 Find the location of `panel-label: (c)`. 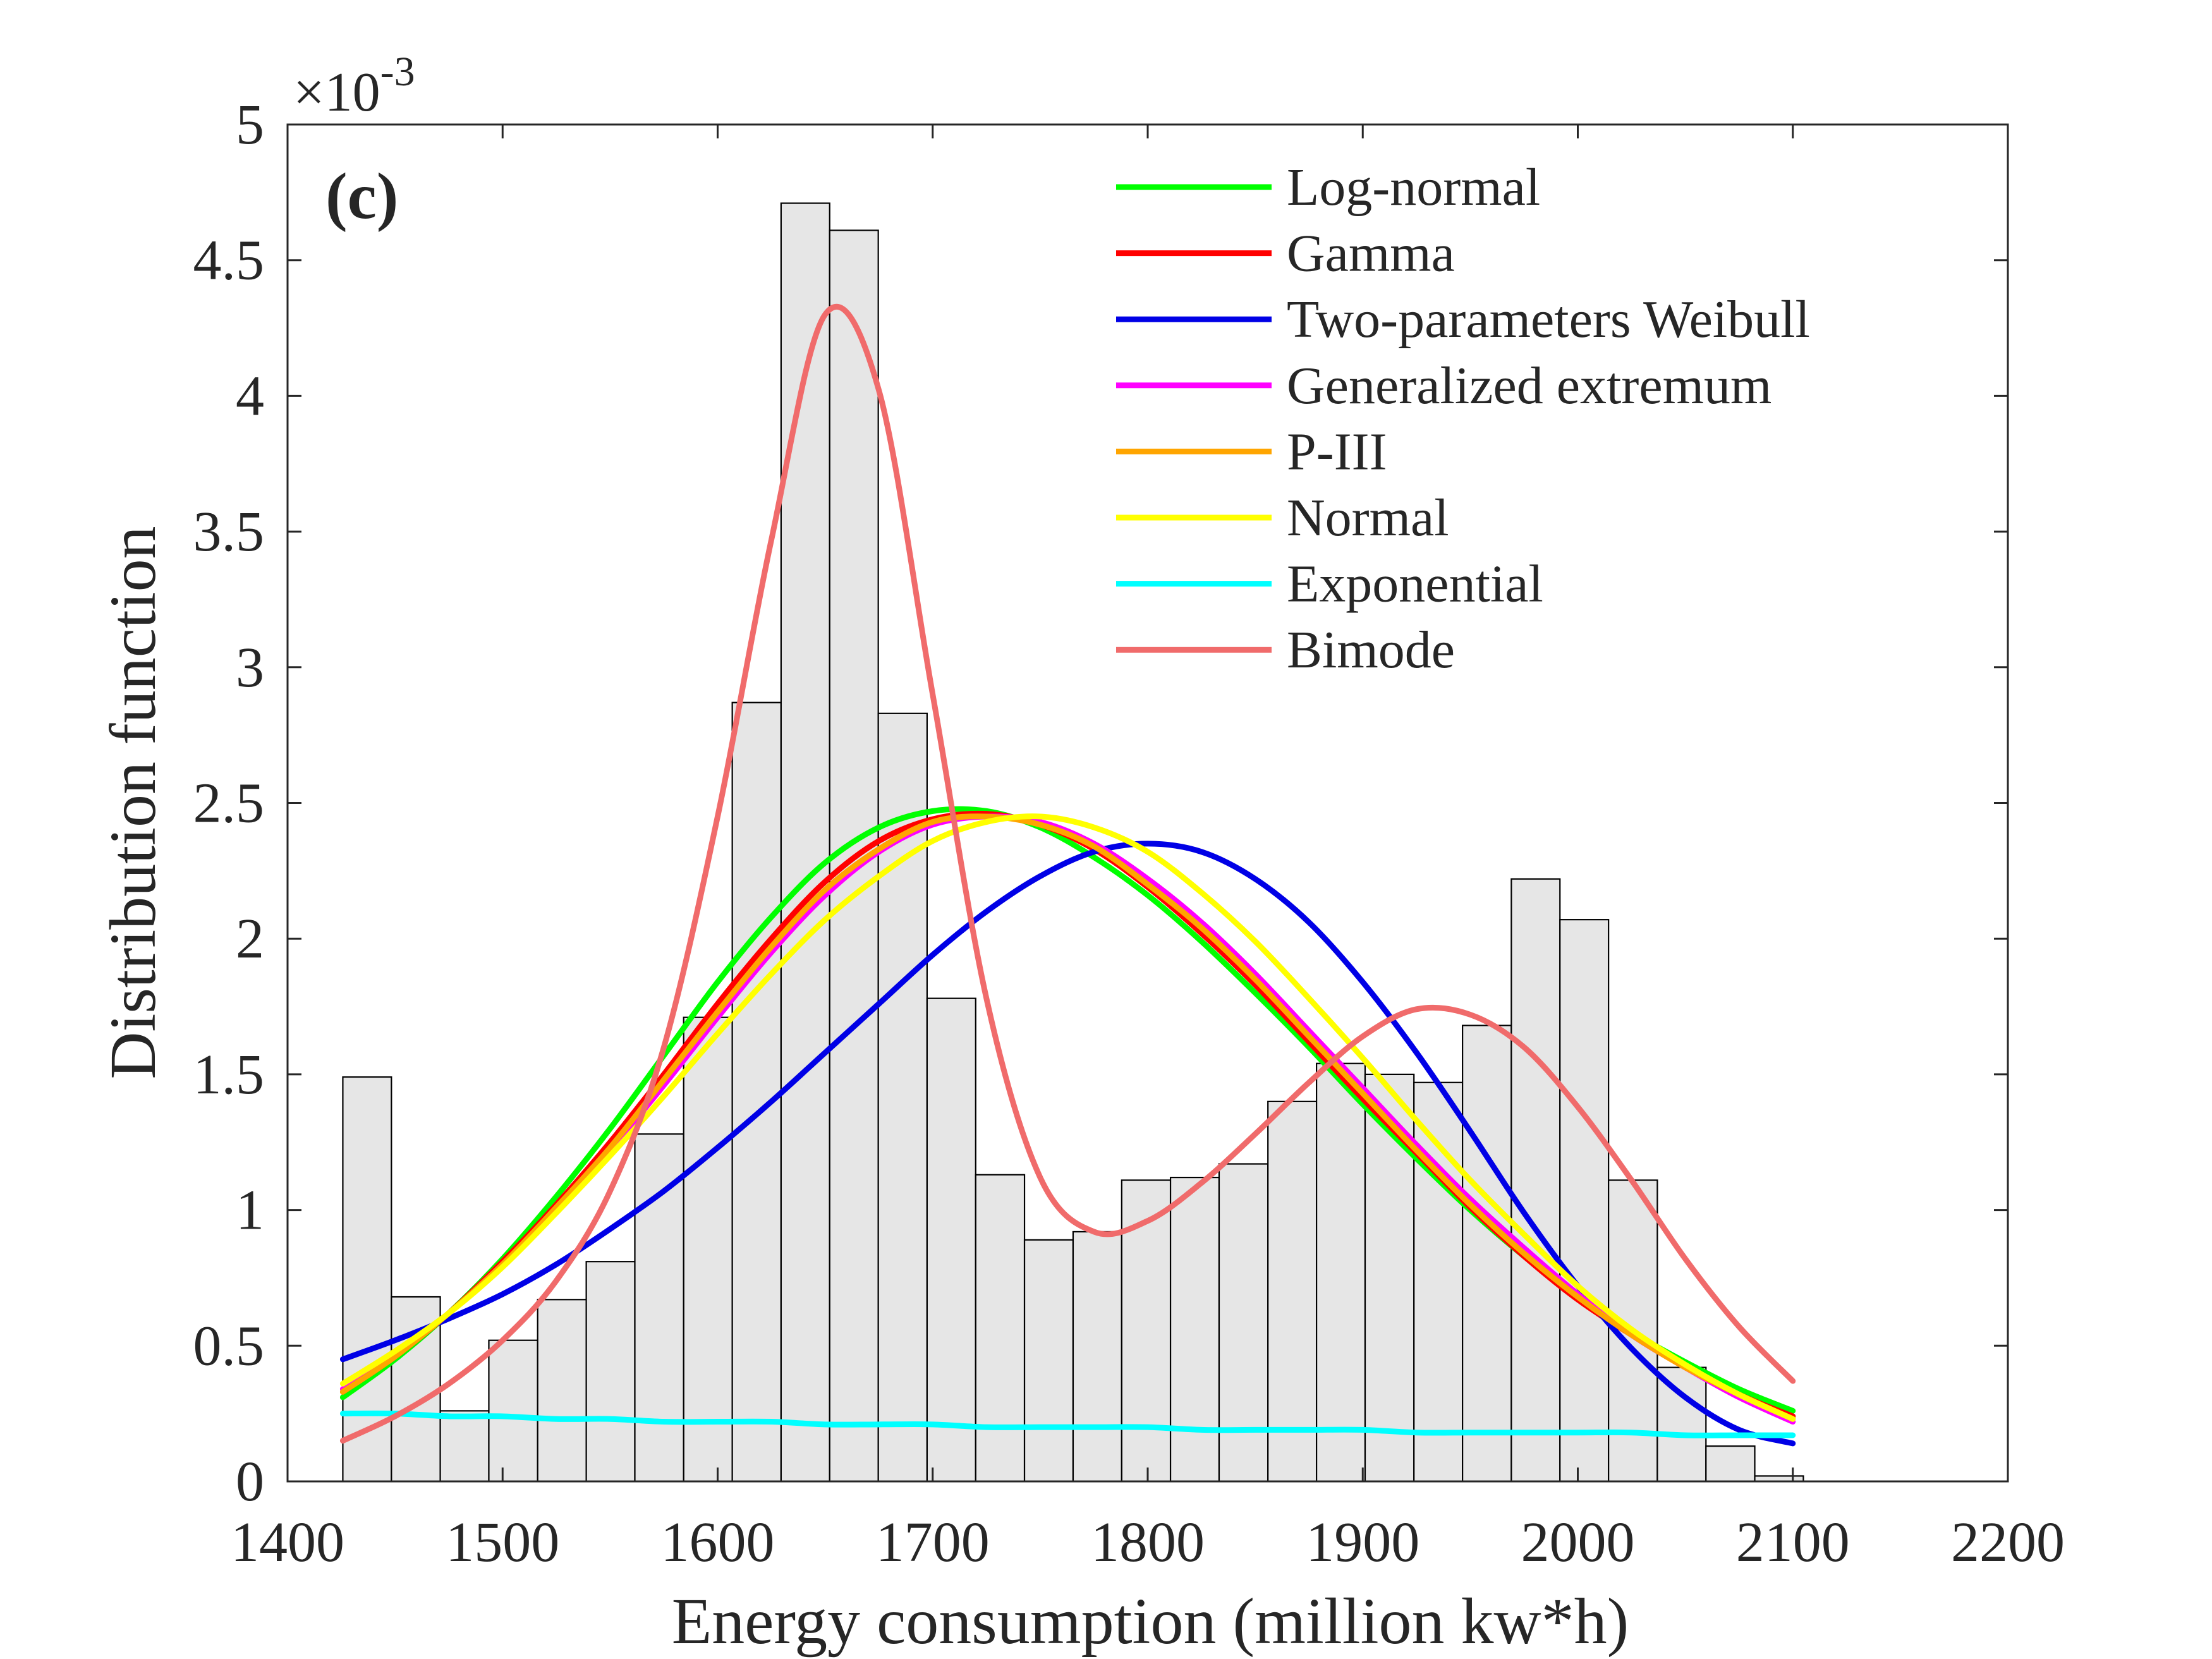

panel-label: (c) is located at coordinates (361, 196).